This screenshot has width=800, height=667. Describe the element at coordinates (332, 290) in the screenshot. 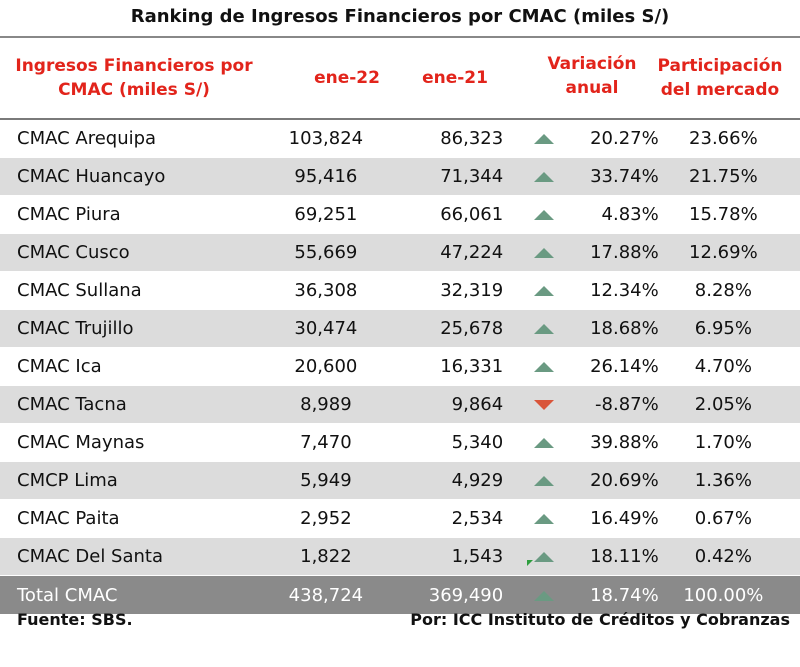

I see `value-ene-22: 36,308` at that location.